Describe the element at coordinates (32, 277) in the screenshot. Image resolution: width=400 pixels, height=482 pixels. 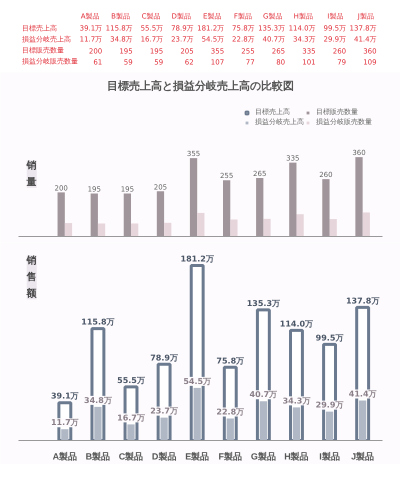
I see `y-axis-title: 销售额` at that location.